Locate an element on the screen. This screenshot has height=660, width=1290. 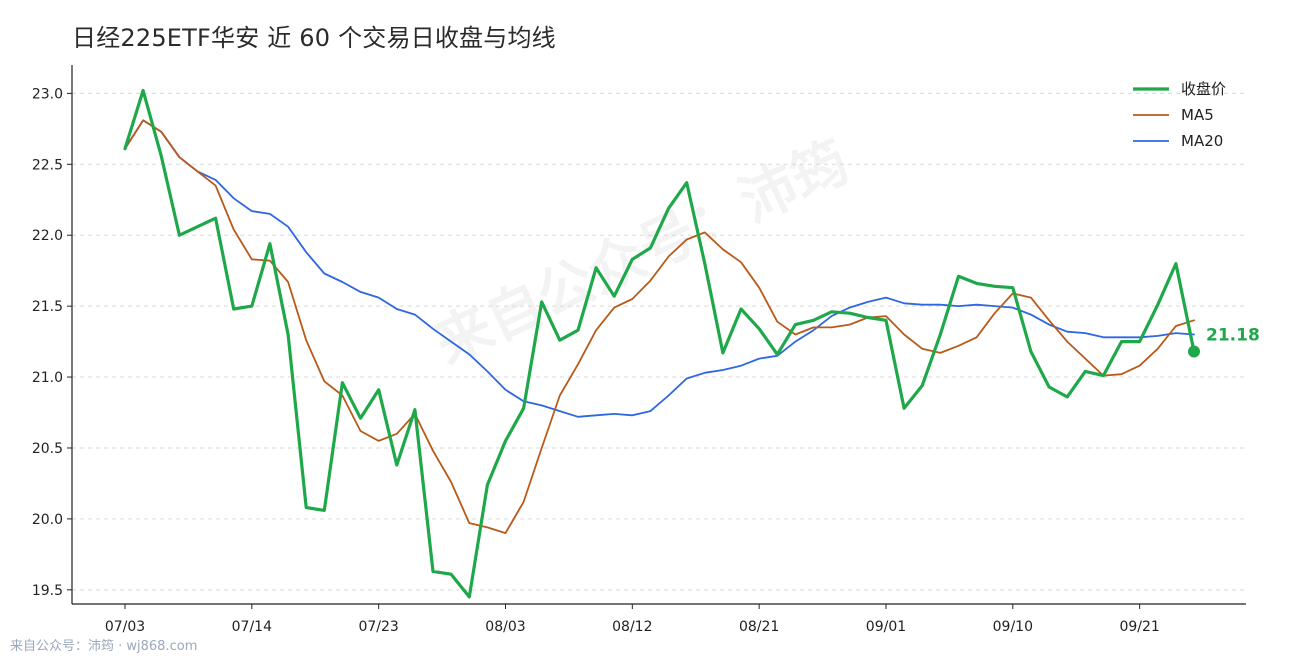
last-point-marker is located at coordinates (1194, 351).